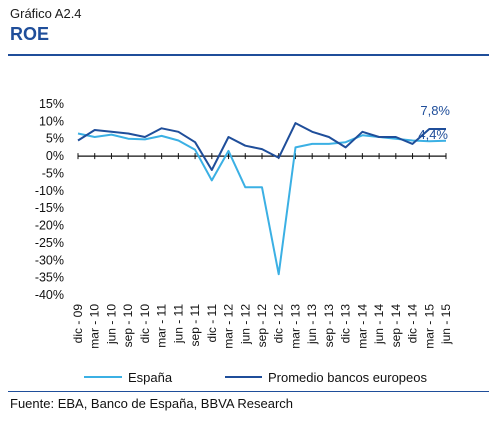  What do you see at coordinates (30, 34) in the screenshot?
I see `chart-title: ROE` at bounding box center [30, 34].